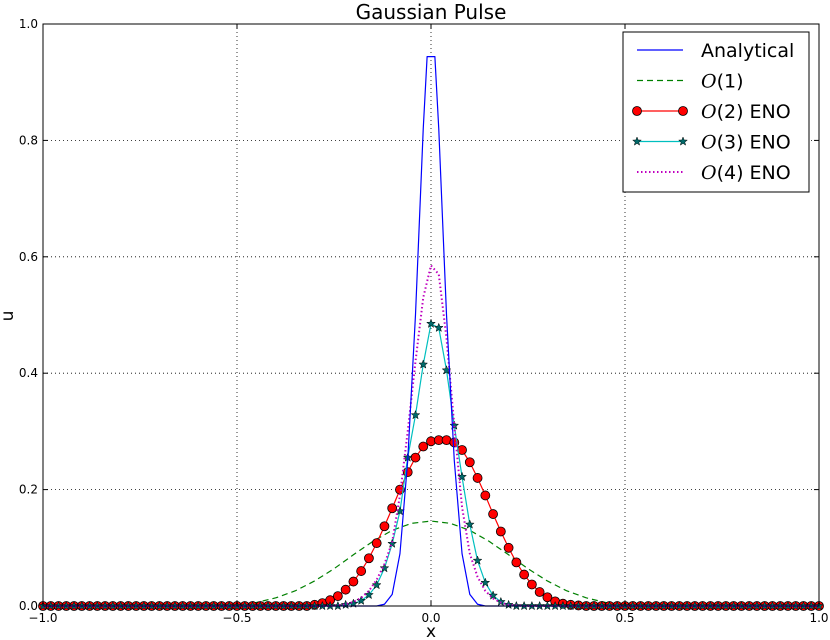 This screenshot has height=640, width=830. I want to click on legend-item: O(4) ENO, so click(714, 173).